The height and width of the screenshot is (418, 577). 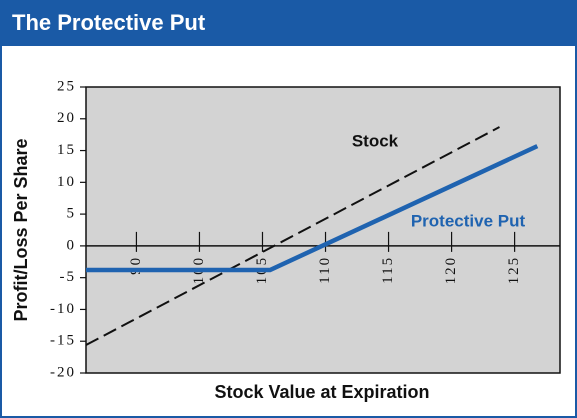 What do you see at coordinates (468, 220) in the screenshot?
I see `series-label: Protective Put` at bounding box center [468, 220].